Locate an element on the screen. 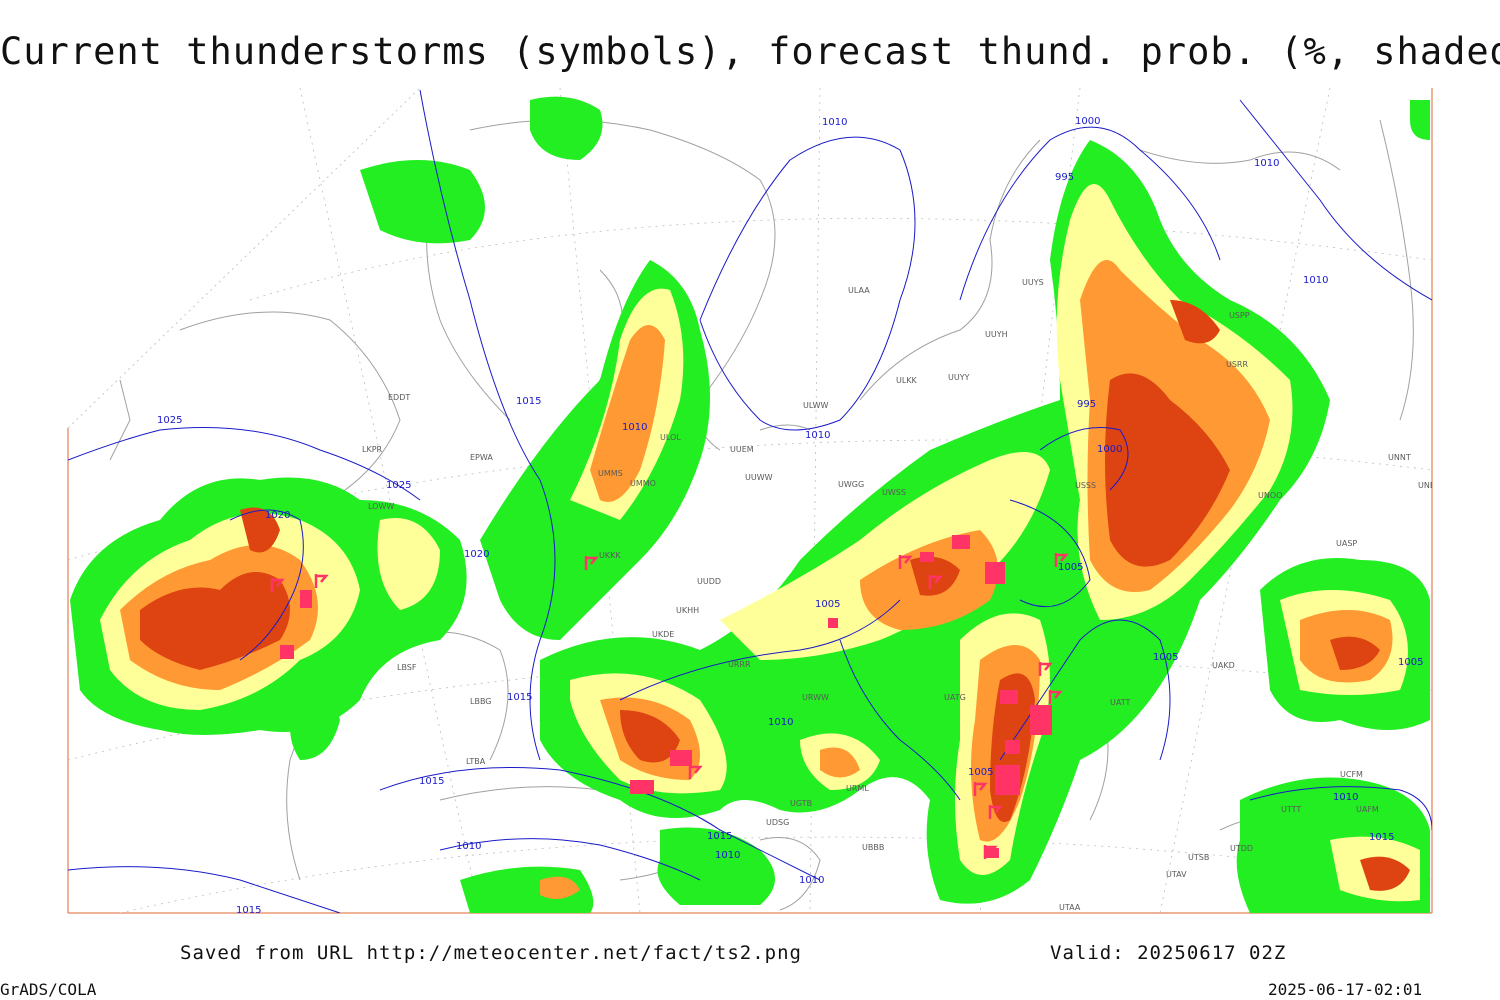 This screenshot has width=1500, height=1000. station-label: LBBG is located at coordinates (481, 701).